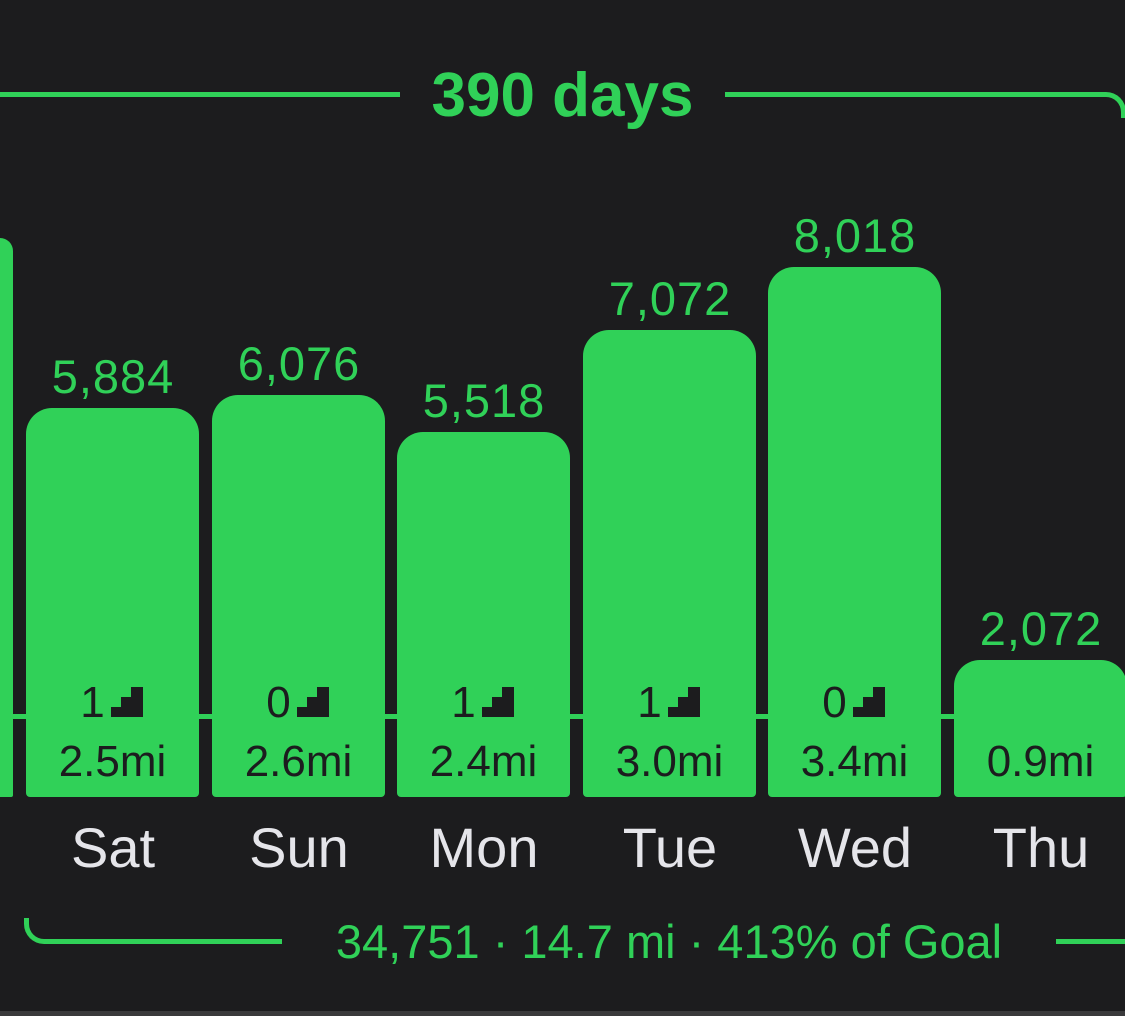 The image size is (1125, 1016). Describe the element at coordinates (200, 94) in the screenshot. I see `streak-bracket-left` at that location.